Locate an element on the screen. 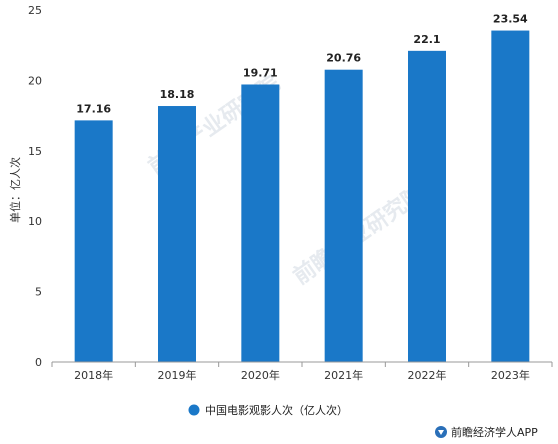 The width and height of the screenshot is (558, 444). x-tick-label: 2022年 is located at coordinates (427, 375).